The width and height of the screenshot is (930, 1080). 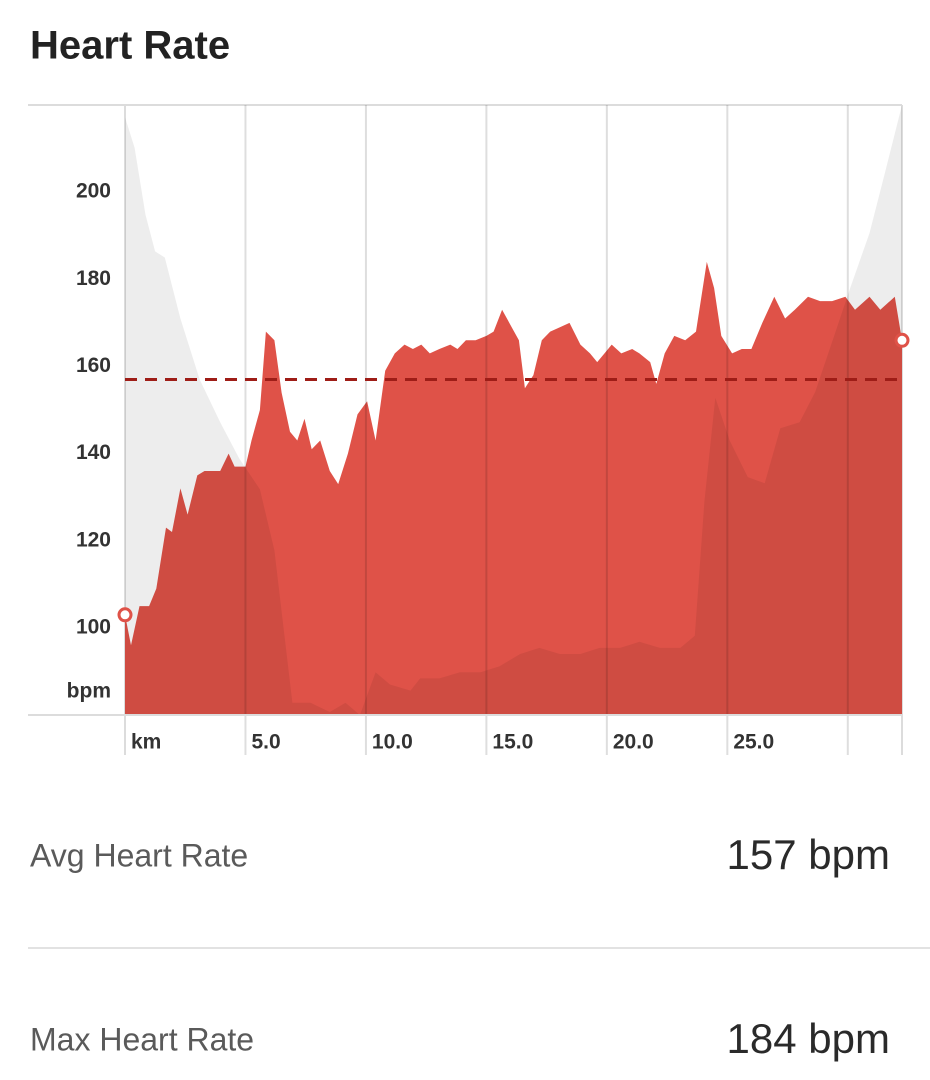 I want to click on stat-value: 157 bpm, so click(x=808, y=854).